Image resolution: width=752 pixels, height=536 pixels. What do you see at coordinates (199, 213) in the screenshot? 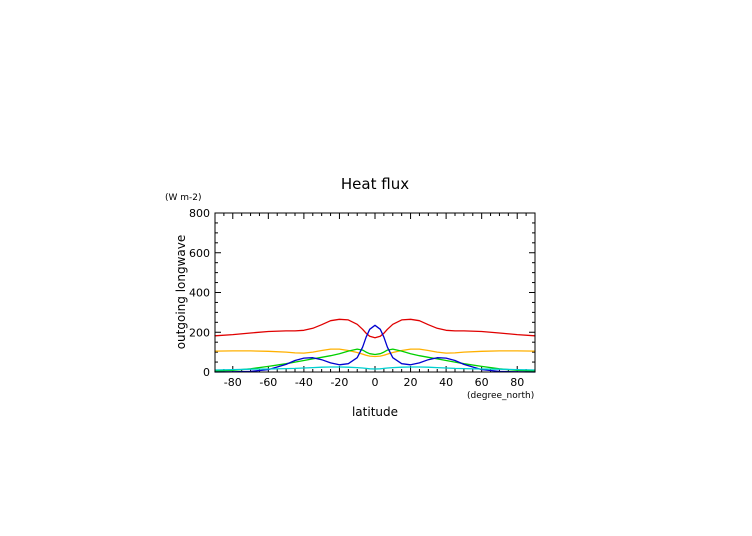
I see `y-tick-label: 800` at bounding box center [199, 213].